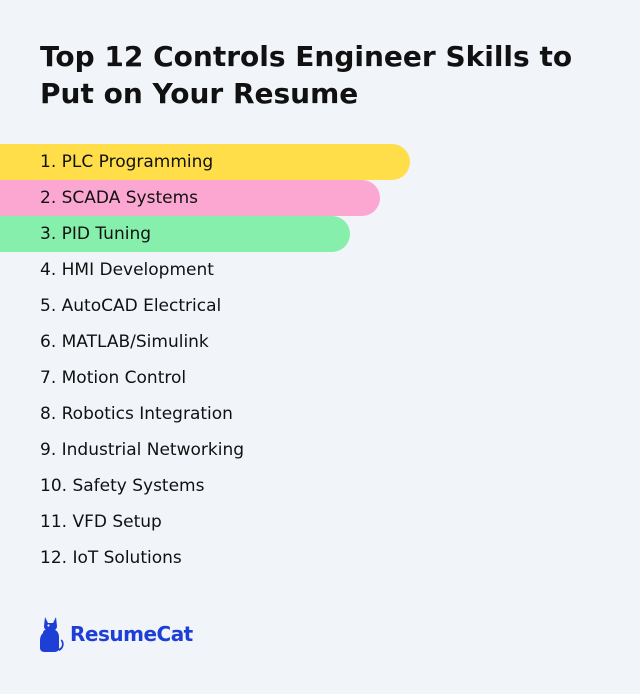  I want to click on skill-item-4: 4. HMI Development, so click(127, 270).